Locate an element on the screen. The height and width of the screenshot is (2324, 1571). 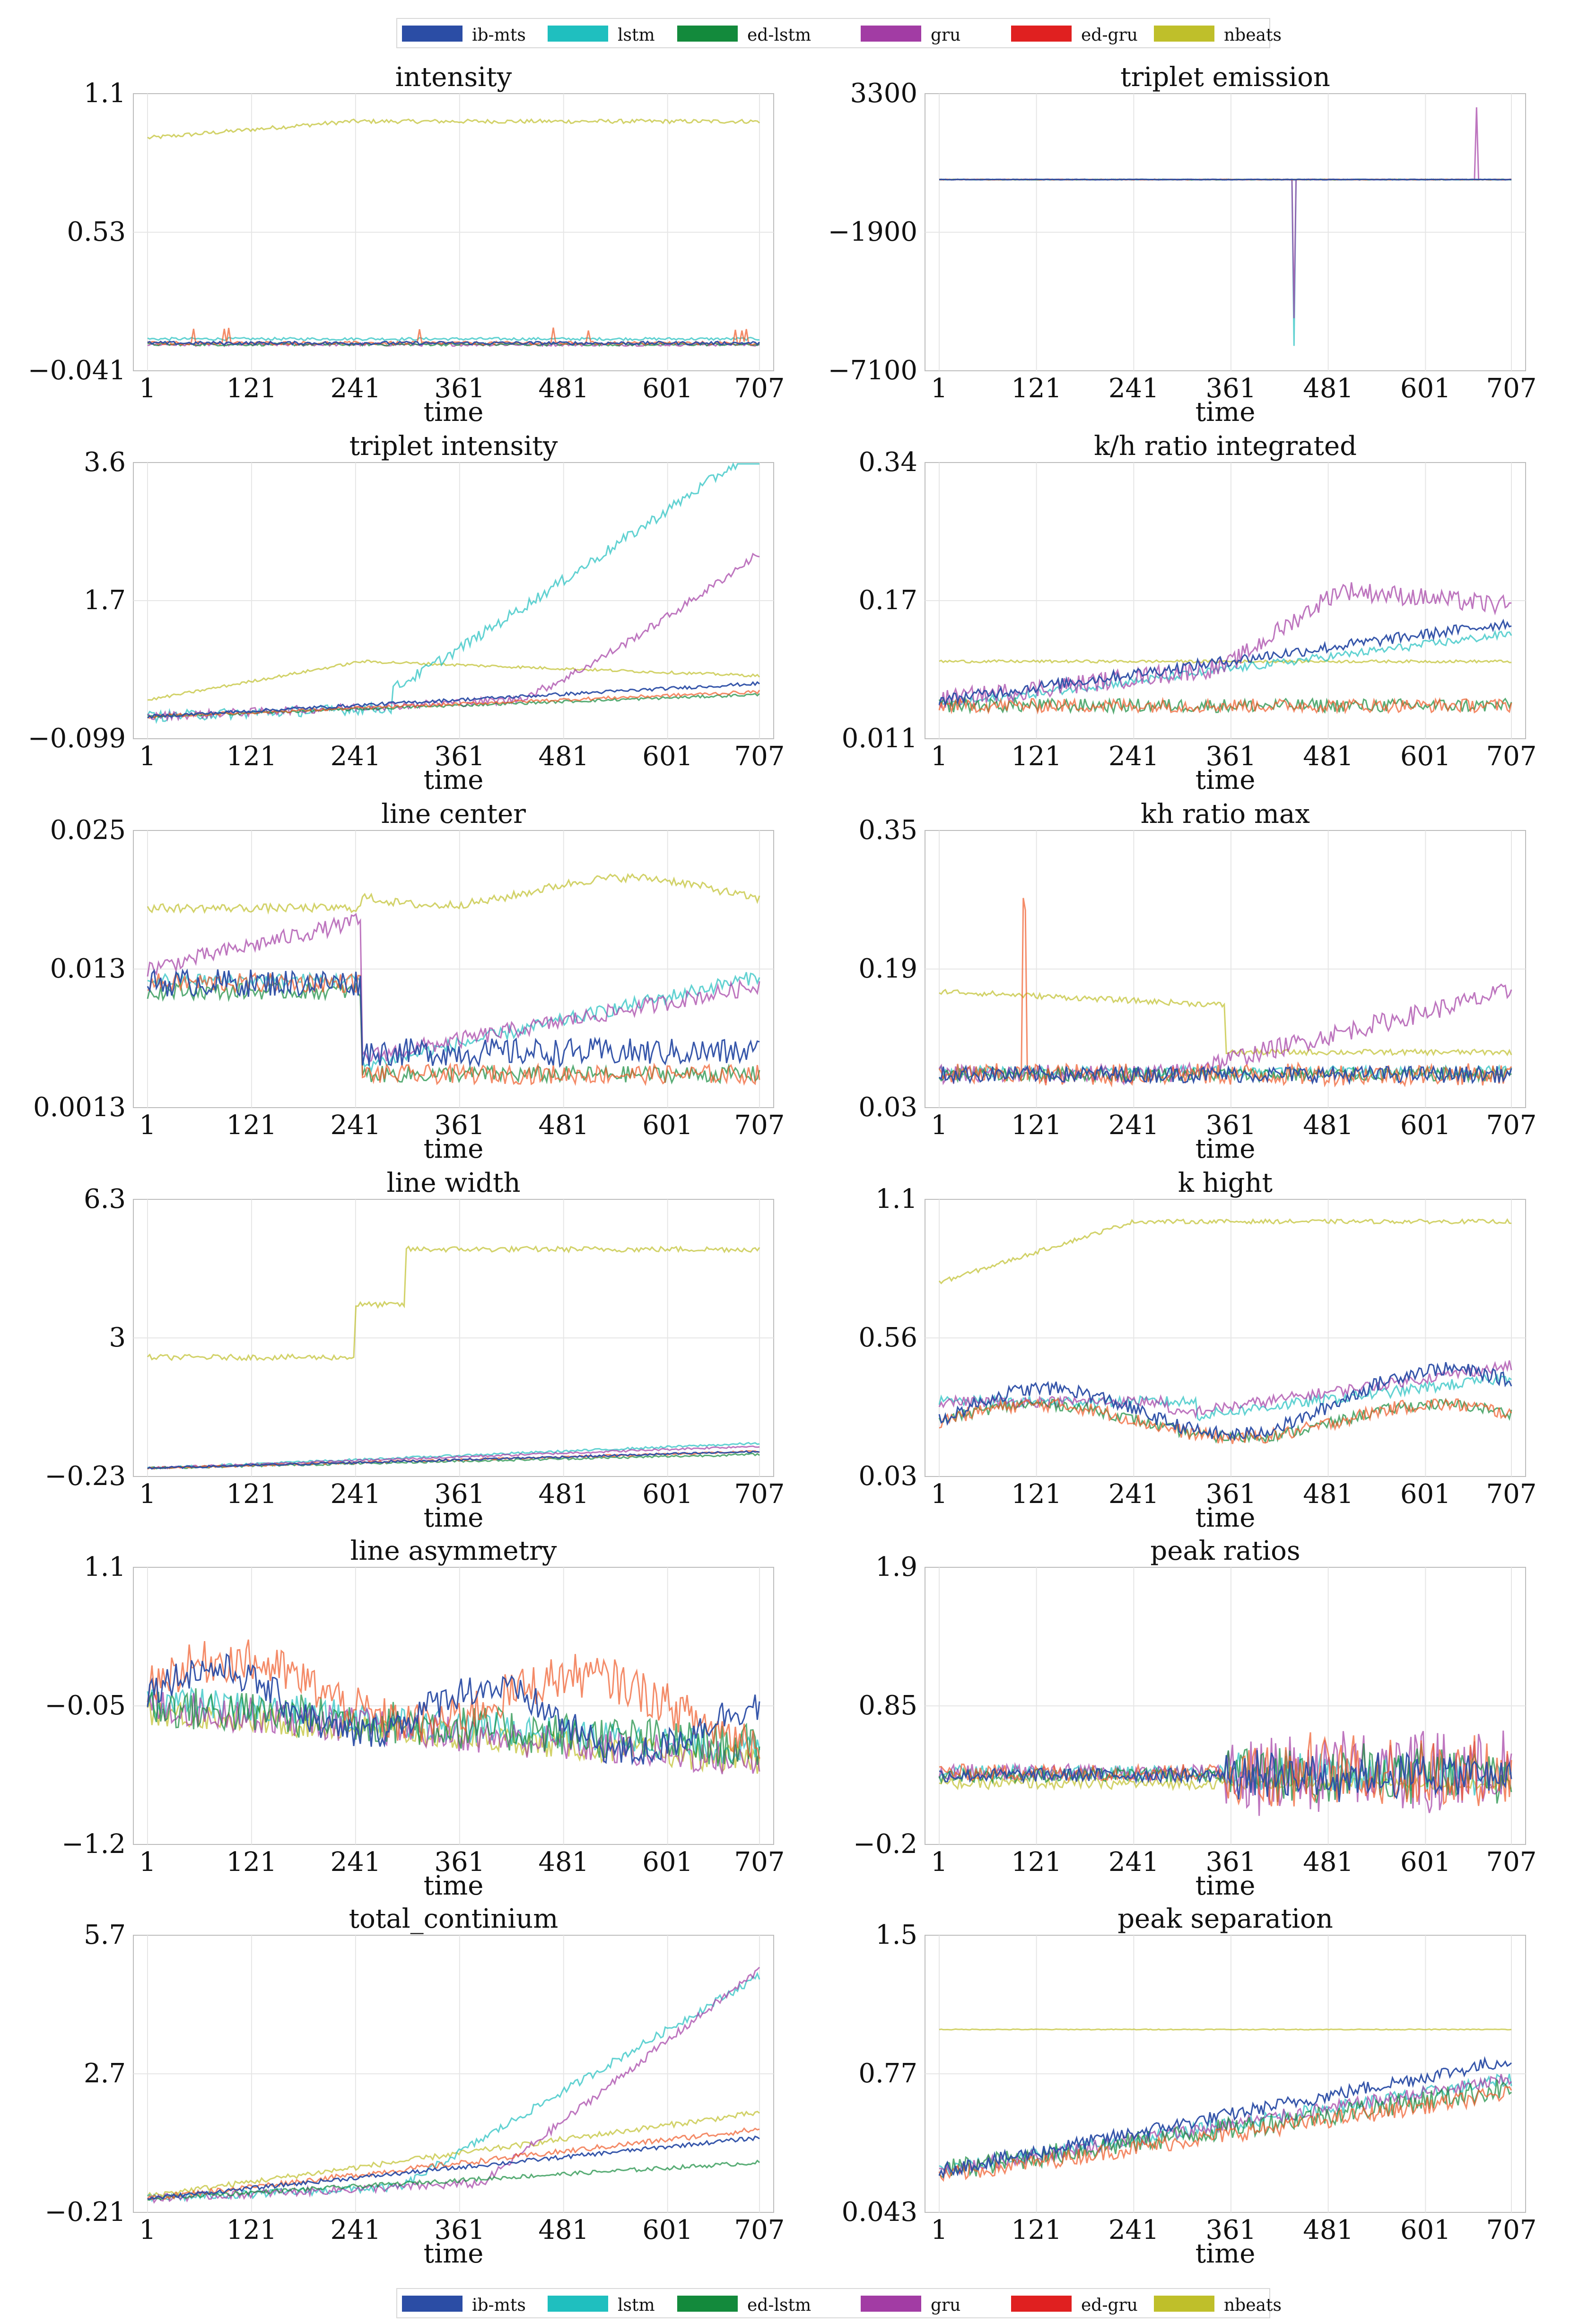
y-tick-label: 0.011 is located at coordinates (880, 739).